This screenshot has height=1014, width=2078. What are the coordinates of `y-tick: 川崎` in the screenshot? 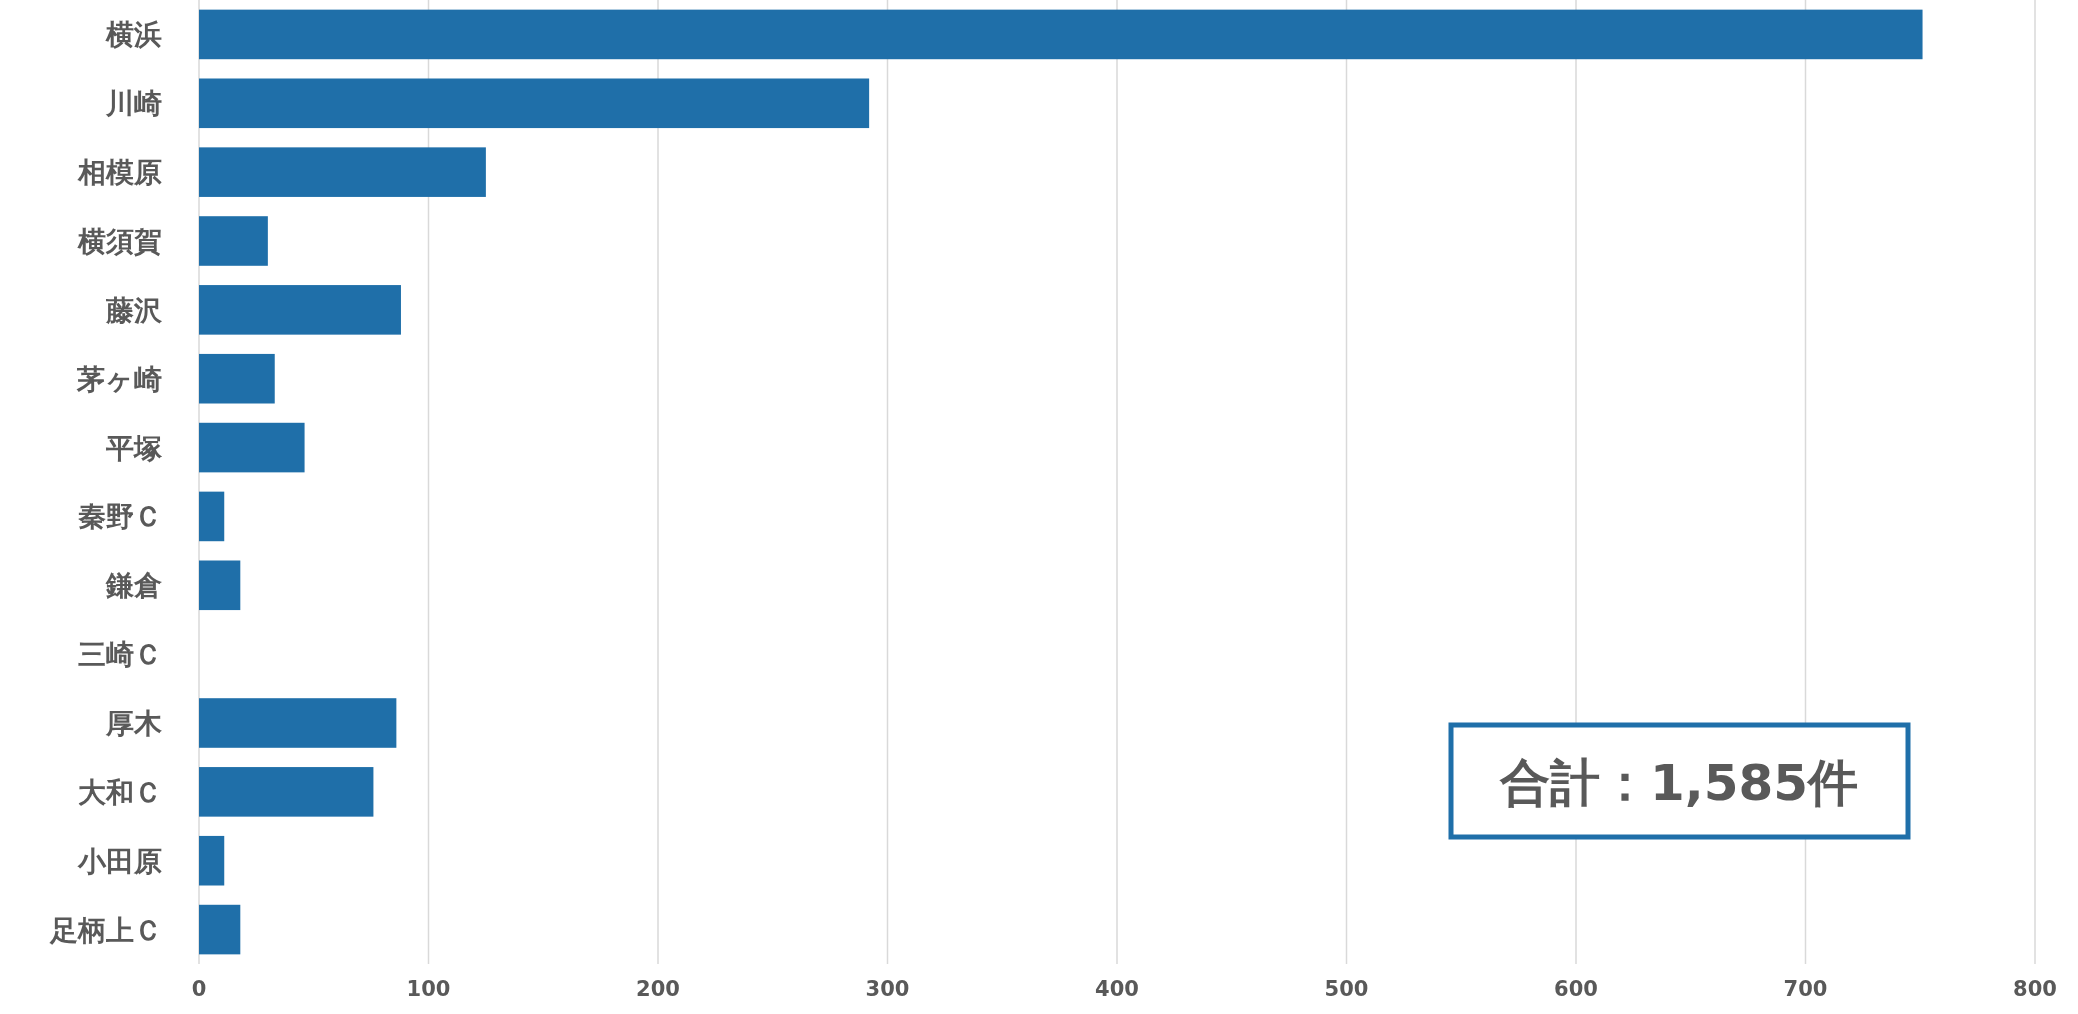 It's located at (134, 104).